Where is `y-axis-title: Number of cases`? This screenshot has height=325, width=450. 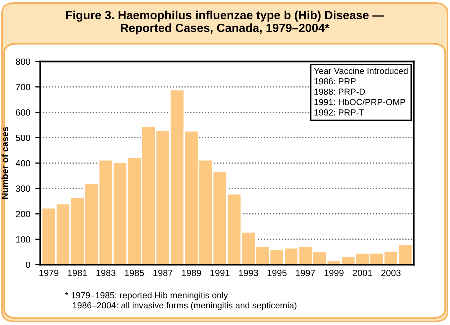
y-axis-title: Number of cases is located at coordinates (5, 163).